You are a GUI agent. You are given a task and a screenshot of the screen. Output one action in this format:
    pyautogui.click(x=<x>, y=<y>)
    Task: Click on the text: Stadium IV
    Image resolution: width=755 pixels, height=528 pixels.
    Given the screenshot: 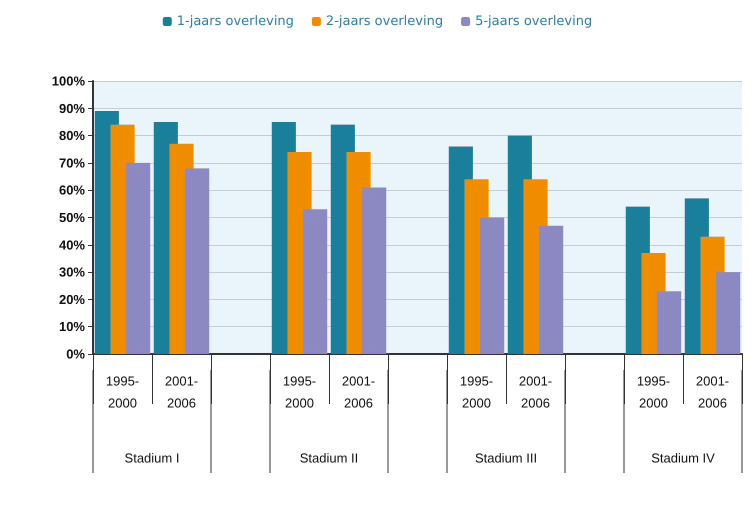 What is the action you would take?
    pyautogui.click(x=683, y=458)
    